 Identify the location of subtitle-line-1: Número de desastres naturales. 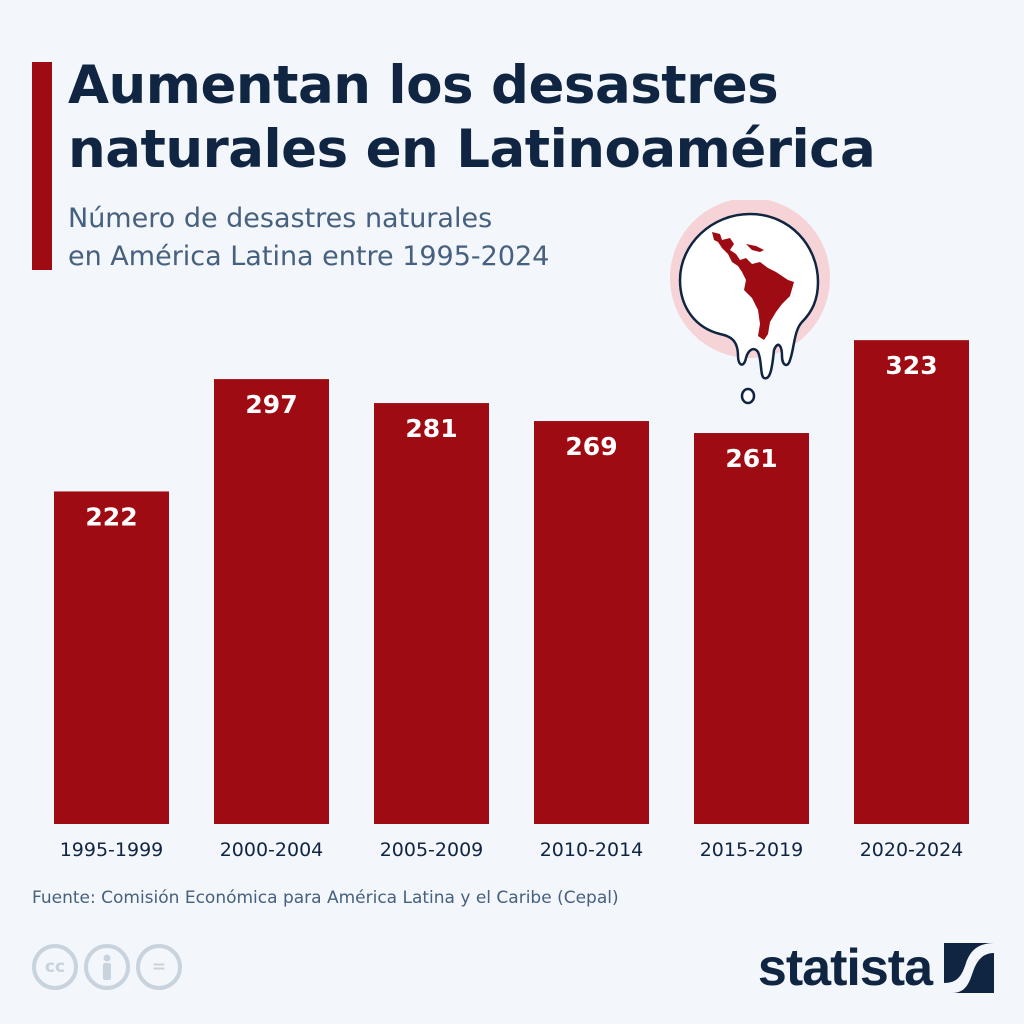
(280, 218).